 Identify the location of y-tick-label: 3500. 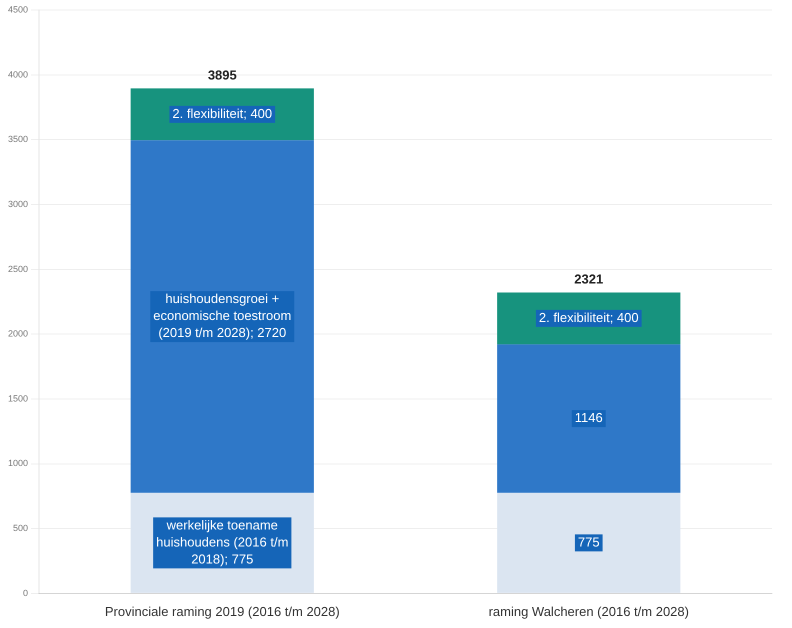
(18, 139).